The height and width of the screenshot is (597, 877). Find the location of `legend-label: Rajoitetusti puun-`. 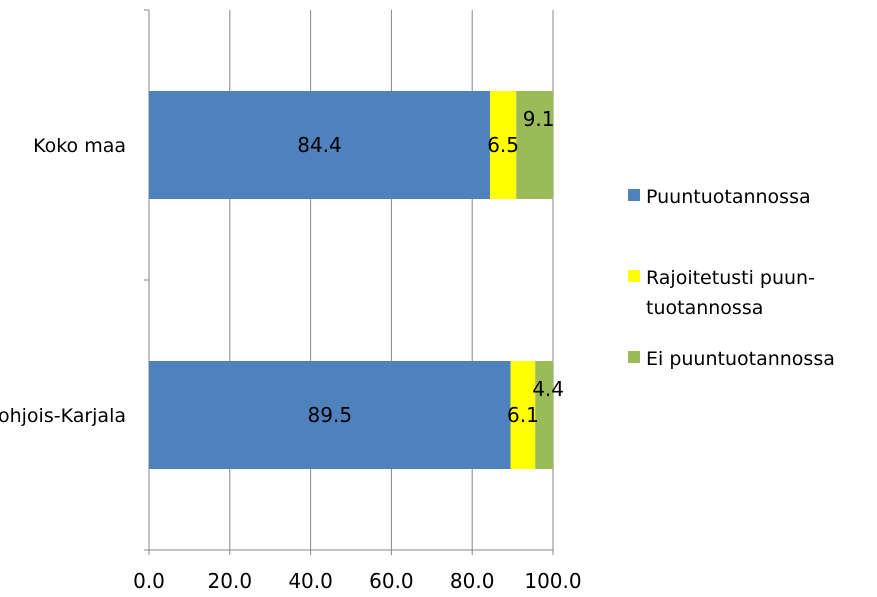

legend-label: Rajoitetusti puun- is located at coordinates (730, 278).